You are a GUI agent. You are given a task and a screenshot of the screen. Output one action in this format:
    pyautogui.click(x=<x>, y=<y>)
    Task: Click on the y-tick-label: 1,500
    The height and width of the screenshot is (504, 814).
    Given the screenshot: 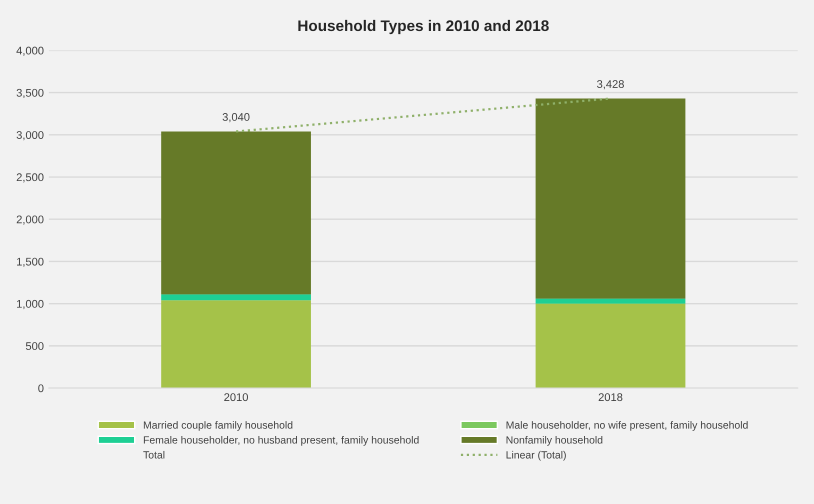 What is the action you would take?
    pyautogui.click(x=30, y=262)
    